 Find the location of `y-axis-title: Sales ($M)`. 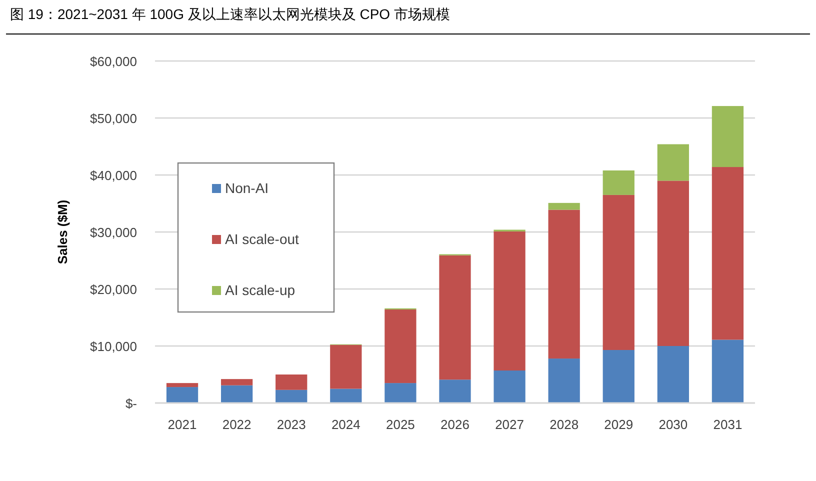

y-axis-title: Sales ($M) is located at coordinates (62, 232).